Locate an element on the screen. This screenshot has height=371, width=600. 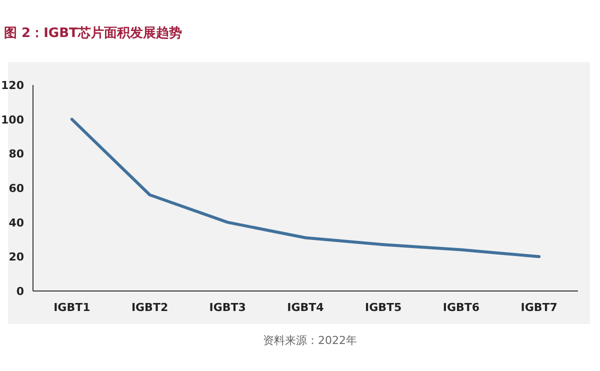
x-tick-label: IGBT3 is located at coordinates (227, 307).